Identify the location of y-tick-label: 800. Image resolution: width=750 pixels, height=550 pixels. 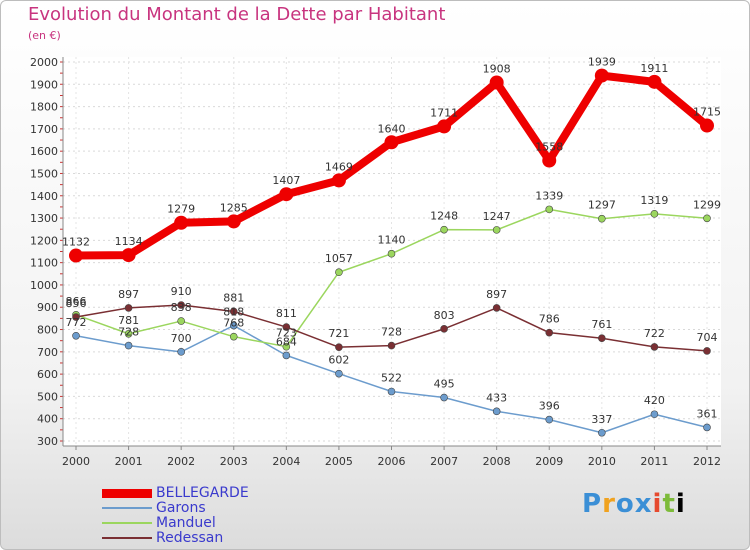
(47, 330).